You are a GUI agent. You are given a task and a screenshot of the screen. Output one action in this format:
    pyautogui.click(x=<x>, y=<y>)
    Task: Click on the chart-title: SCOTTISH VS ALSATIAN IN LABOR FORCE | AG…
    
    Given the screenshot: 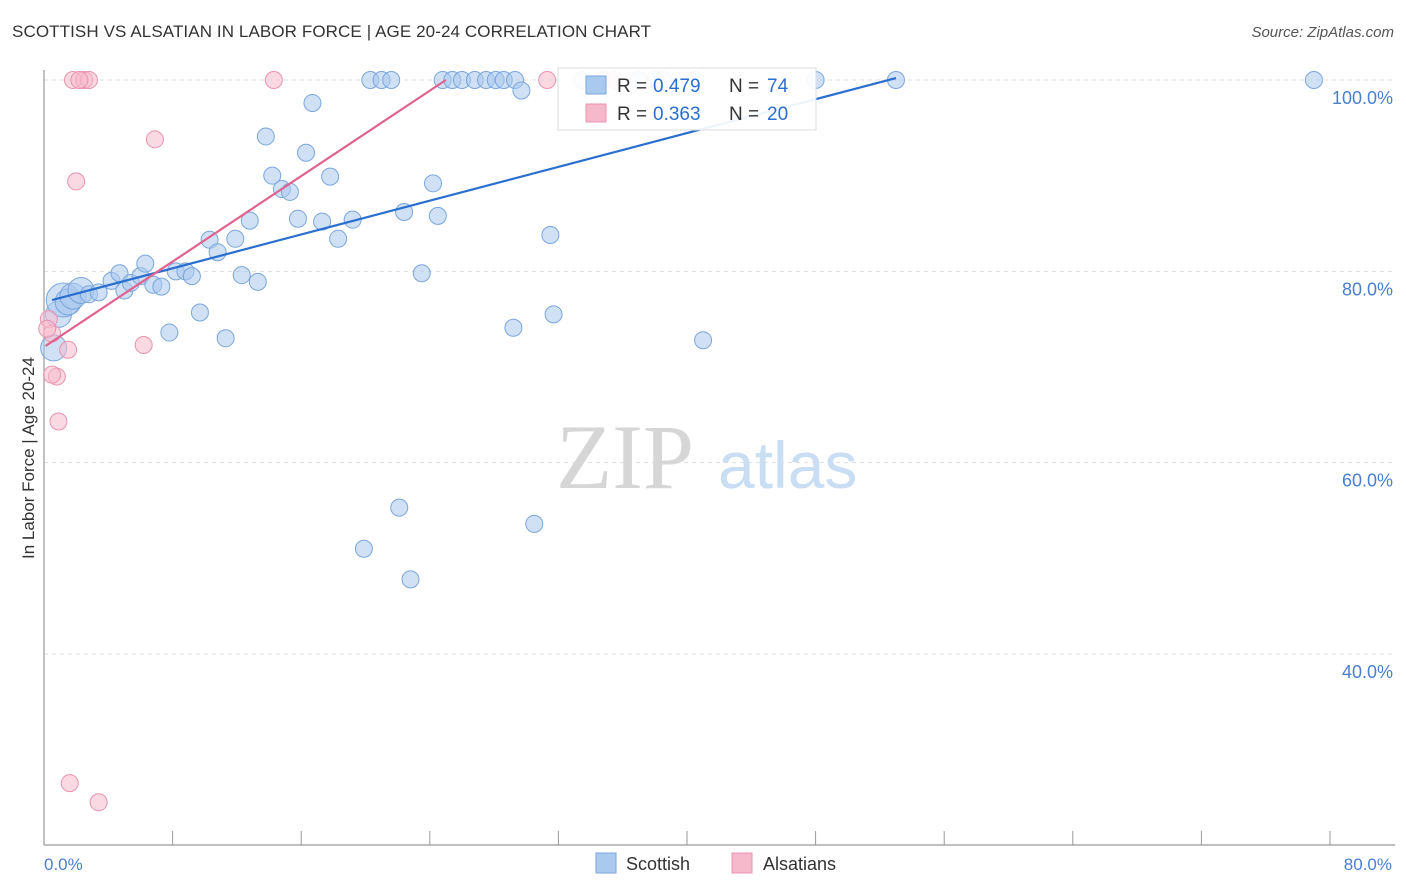 What is the action you would take?
    pyautogui.click(x=332, y=31)
    